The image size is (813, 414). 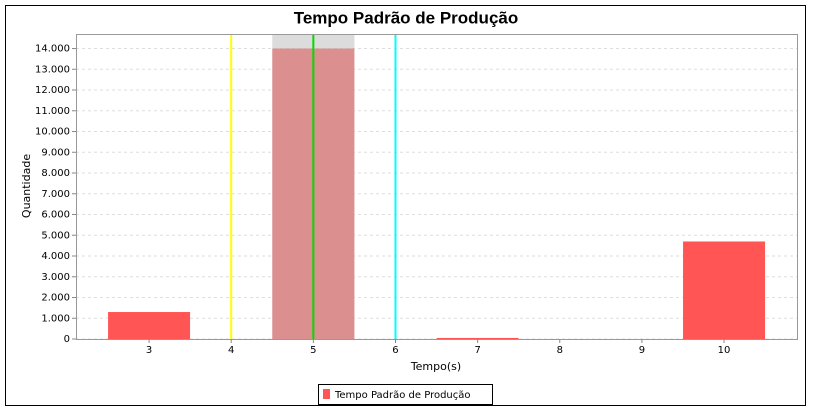 I want to click on y-tick-label: 8.000, so click(x=55, y=173).